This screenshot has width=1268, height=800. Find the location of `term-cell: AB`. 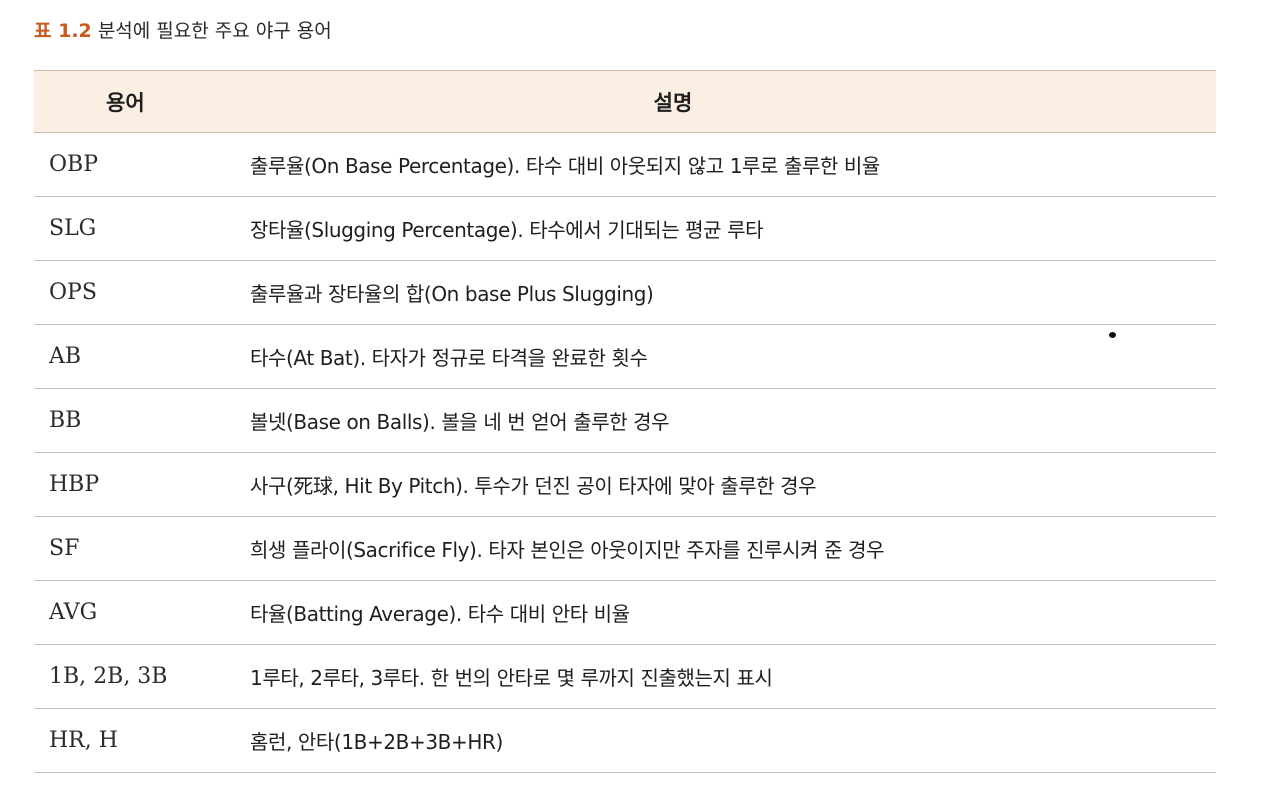

term-cell: AB is located at coordinates (142, 356).